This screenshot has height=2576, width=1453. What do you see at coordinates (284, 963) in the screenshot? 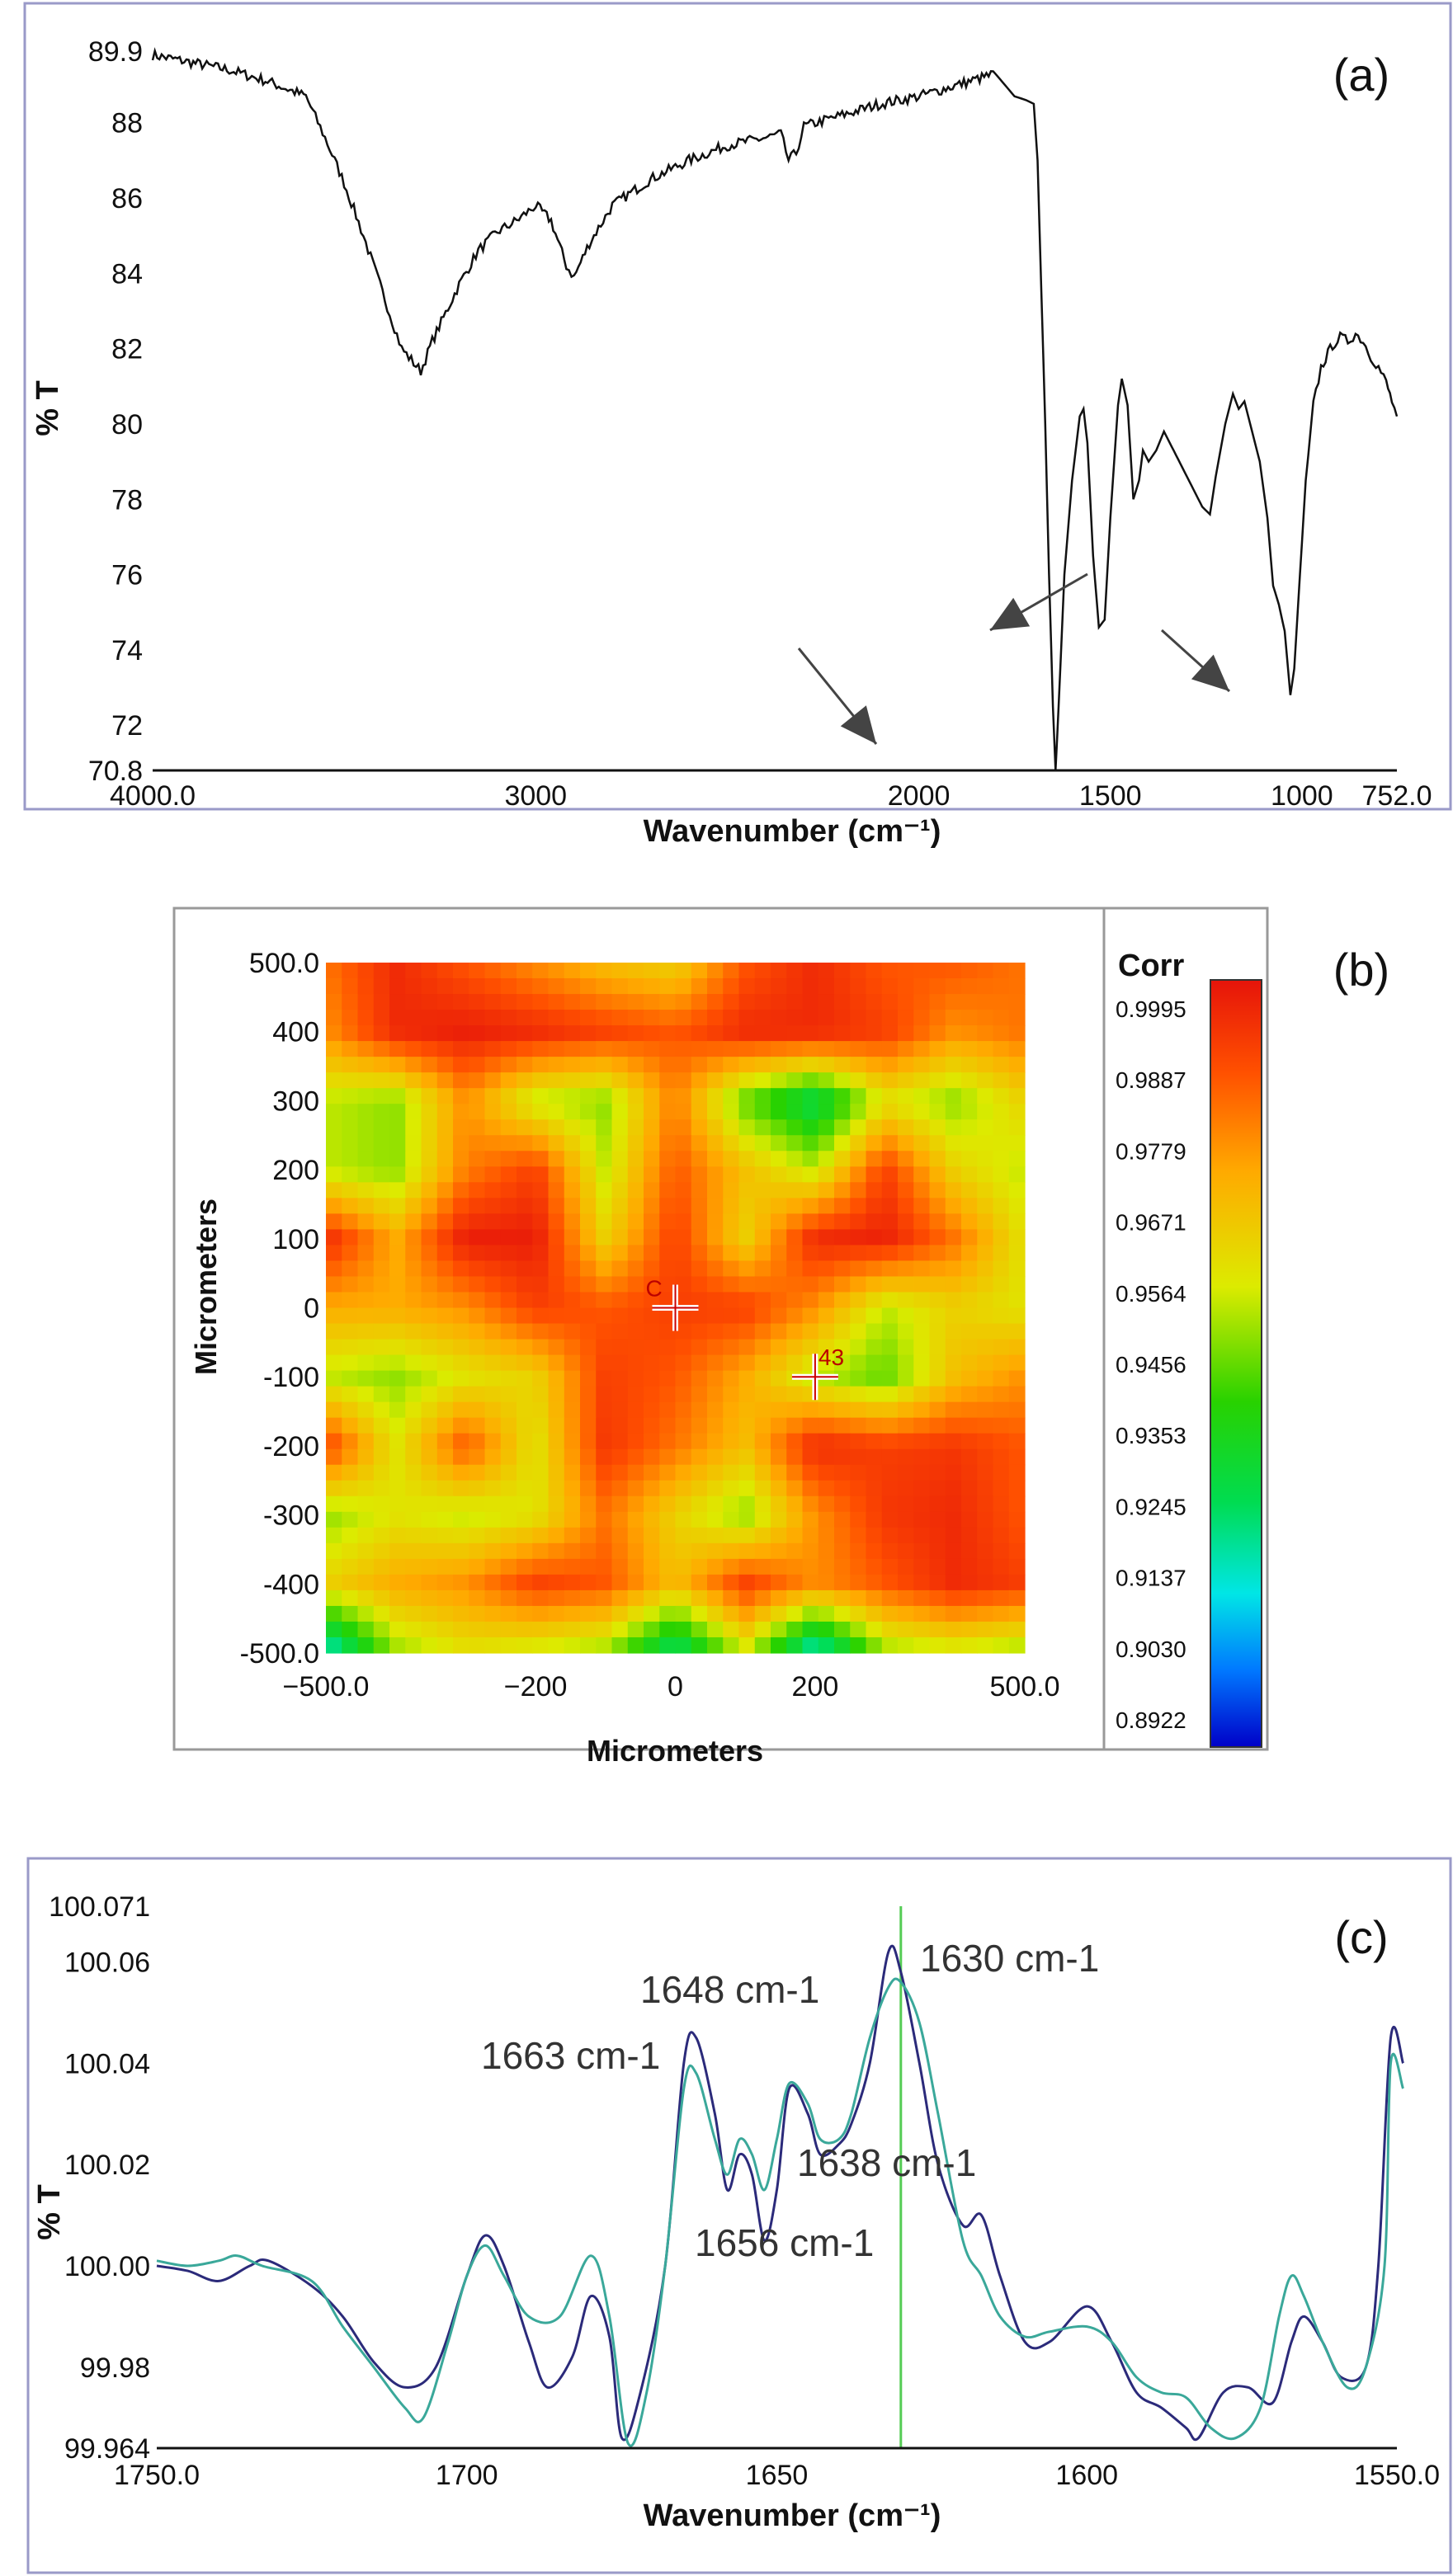
I see `panel-b-y-tick-label: 500.0` at bounding box center [284, 963].